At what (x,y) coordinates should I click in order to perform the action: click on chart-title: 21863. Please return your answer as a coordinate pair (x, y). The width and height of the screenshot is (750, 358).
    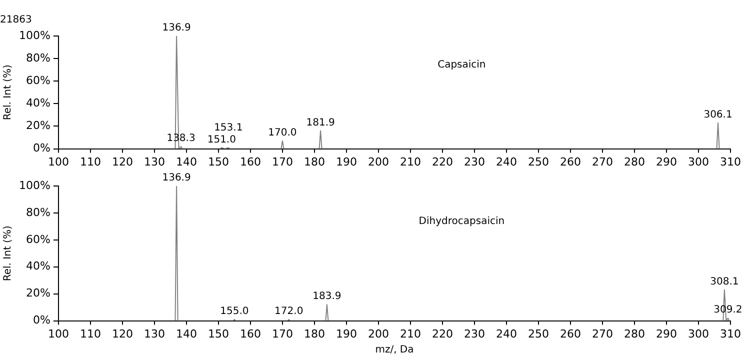
    Looking at the image, I should click on (16, 20).